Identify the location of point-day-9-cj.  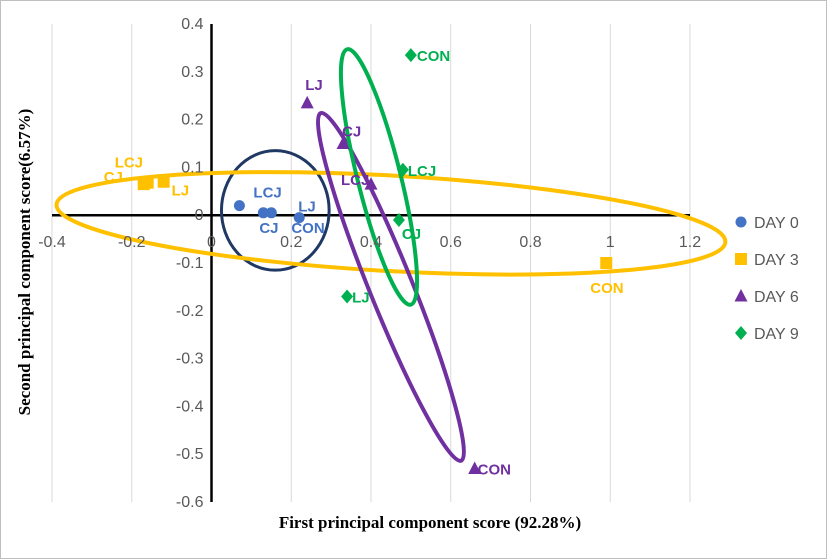
(398, 219).